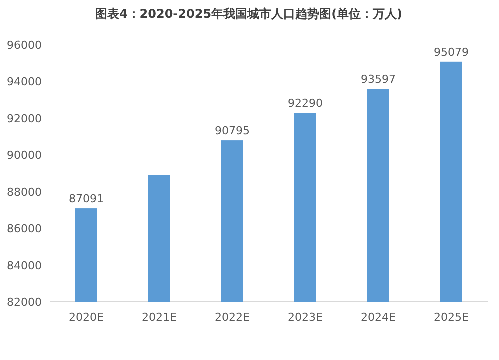 The width and height of the screenshot is (499, 360). Describe the element at coordinates (24, 155) in the screenshot. I see `y-tick-label: 90000` at that location.